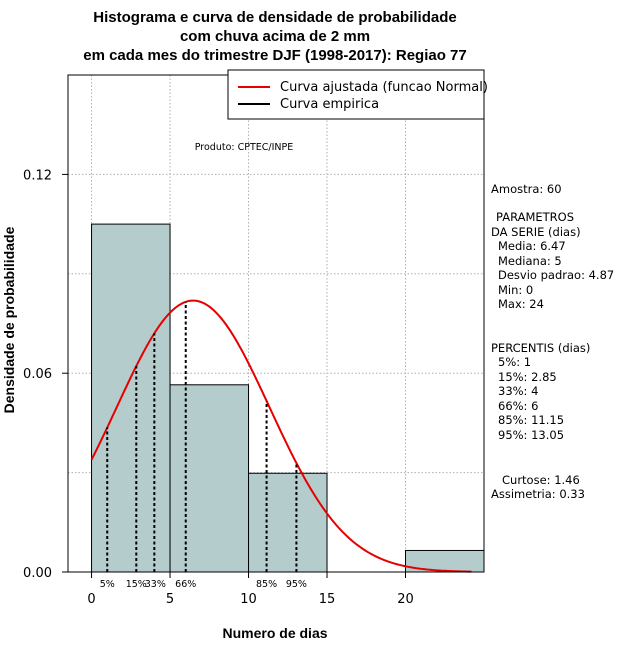  Describe the element at coordinates (541, 480) in the screenshot. I see `stat-curtose: Curtose: 1.46` at that location.